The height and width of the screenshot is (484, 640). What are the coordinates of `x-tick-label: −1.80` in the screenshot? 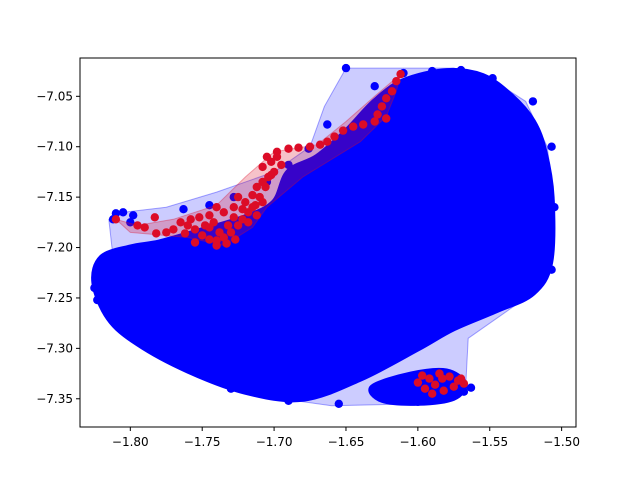 It's located at (130, 442).